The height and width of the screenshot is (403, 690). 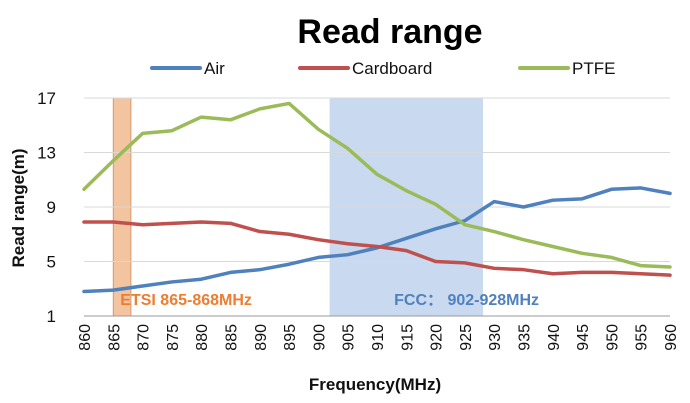 What do you see at coordinates (437, 337) in the screenshot?
I see `x-tick-label-920: 920` at bounding box center [437, 337].